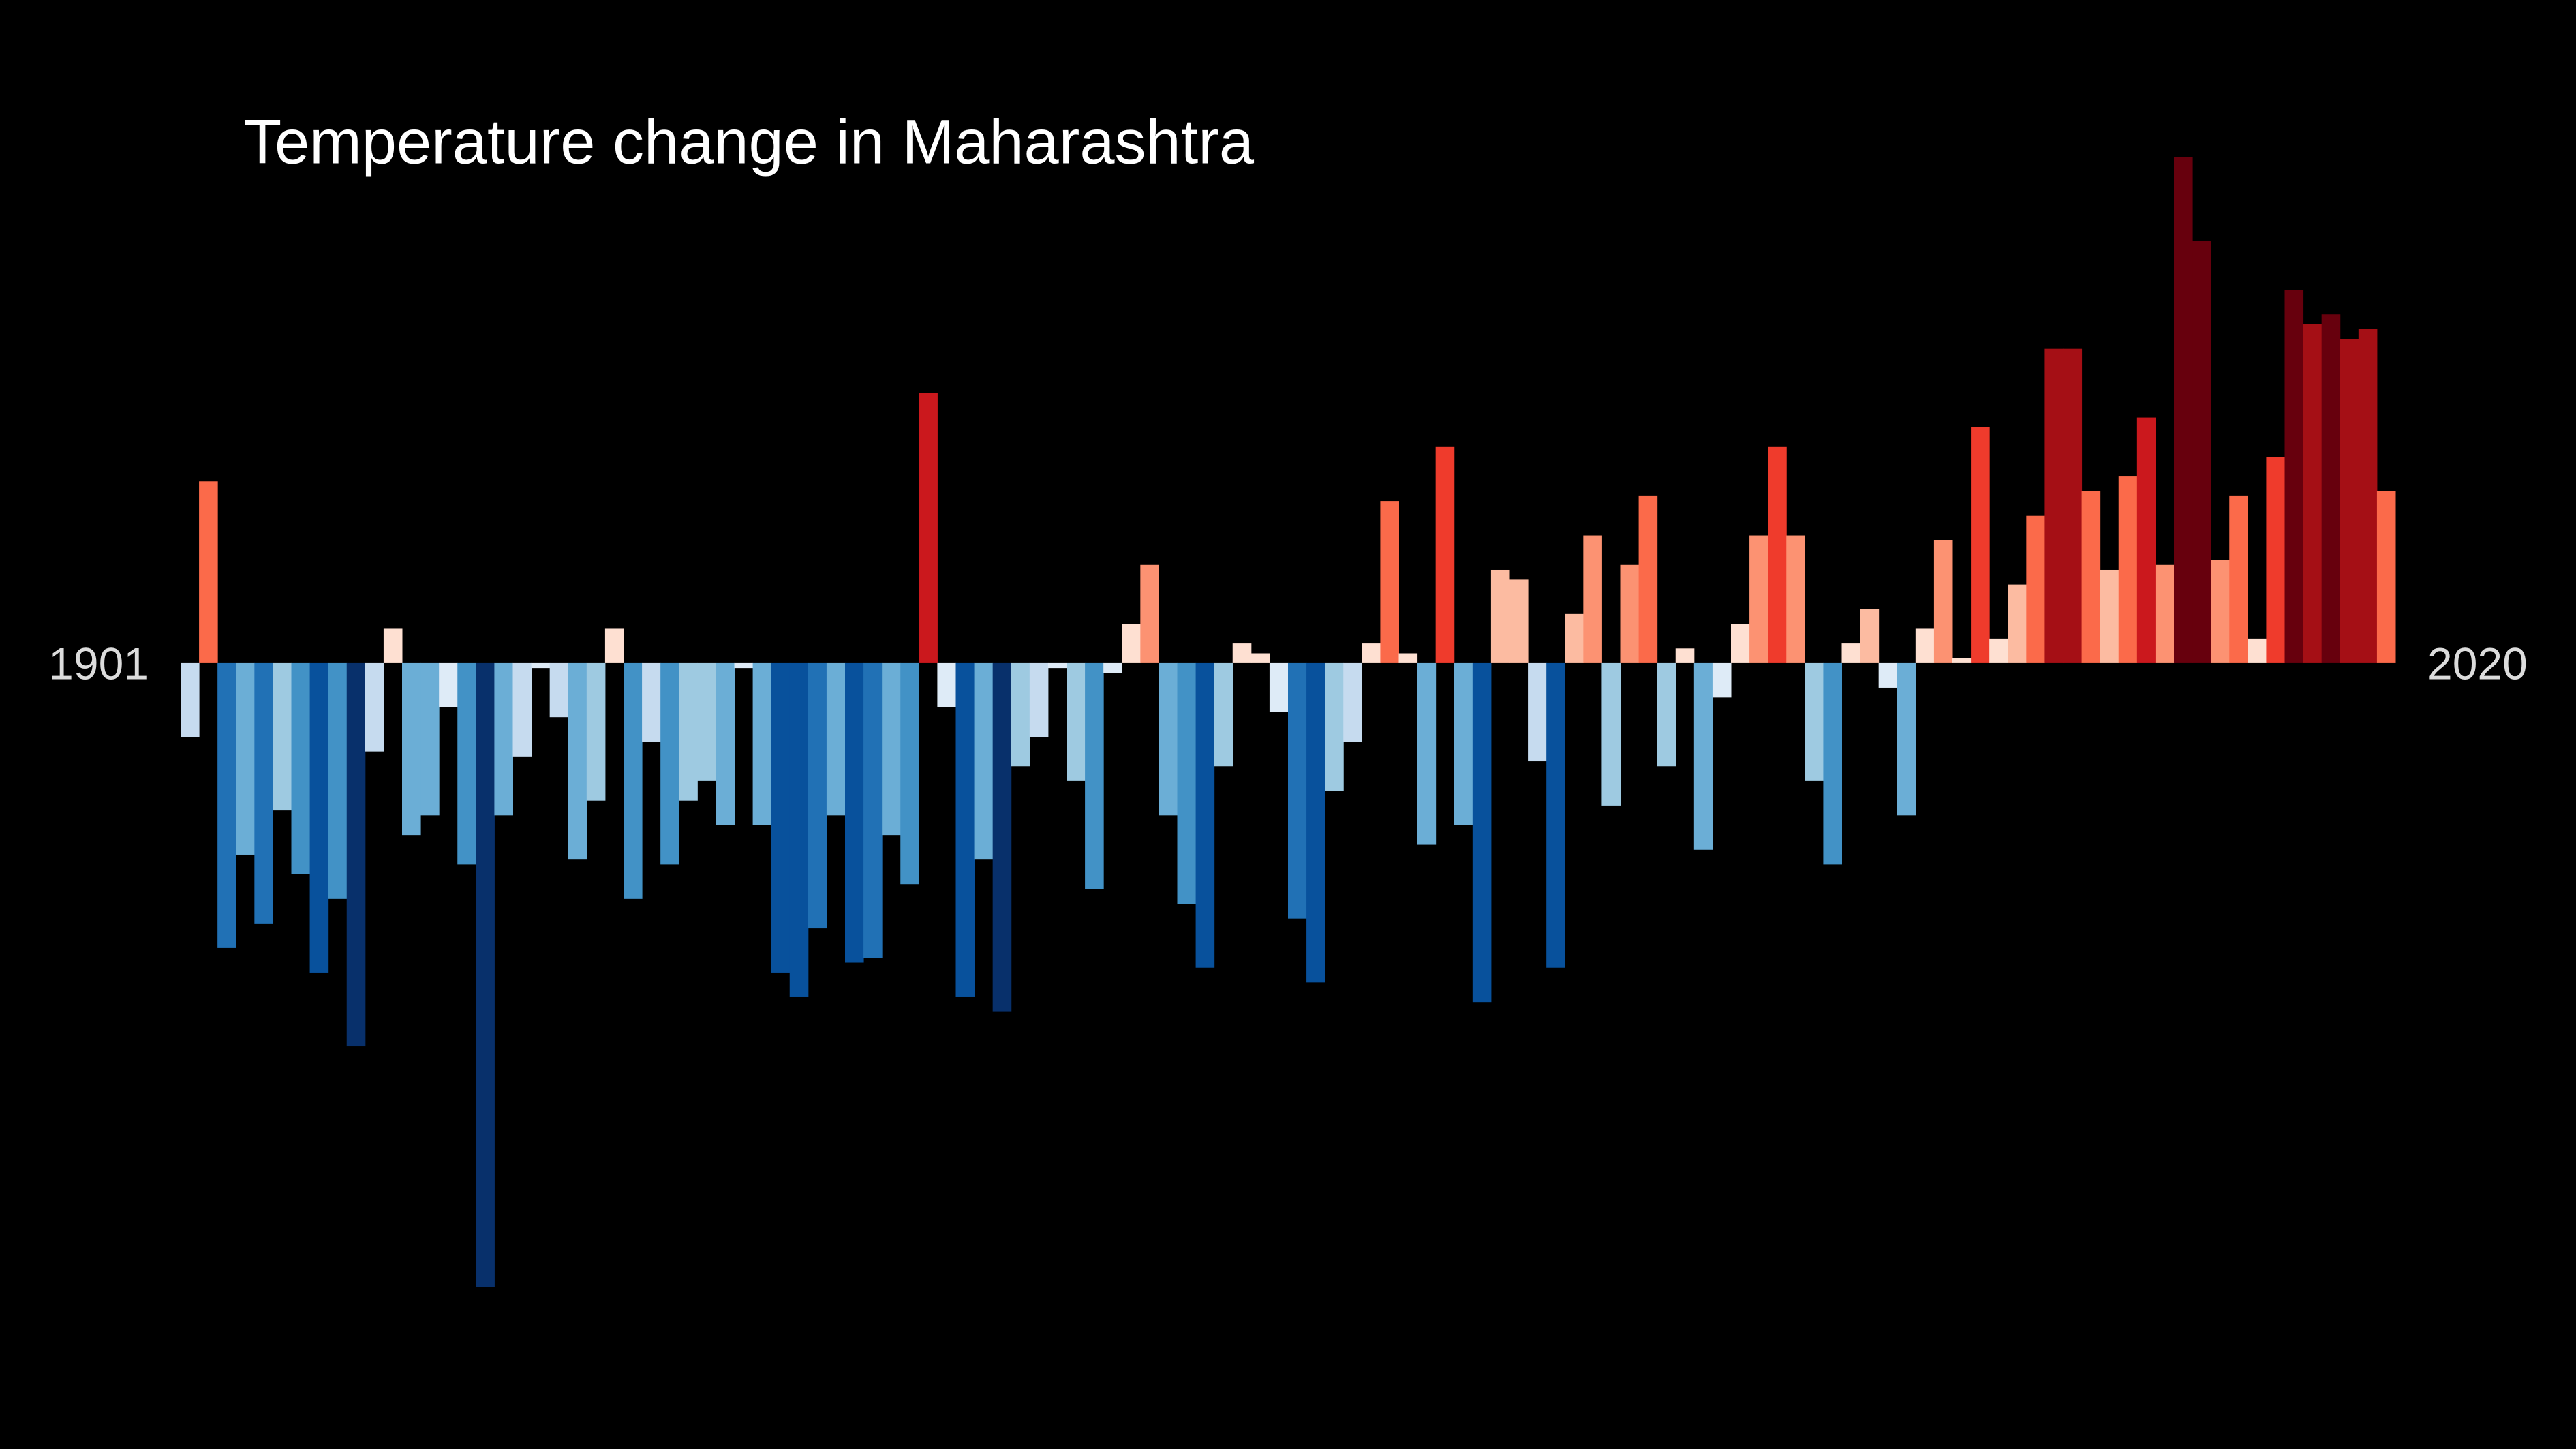 This screenshot has height=1449, width=2576. Describe the element at coordinates (2477, 663) in the screenshot. I see `x-tick-label: 2020` at that location.